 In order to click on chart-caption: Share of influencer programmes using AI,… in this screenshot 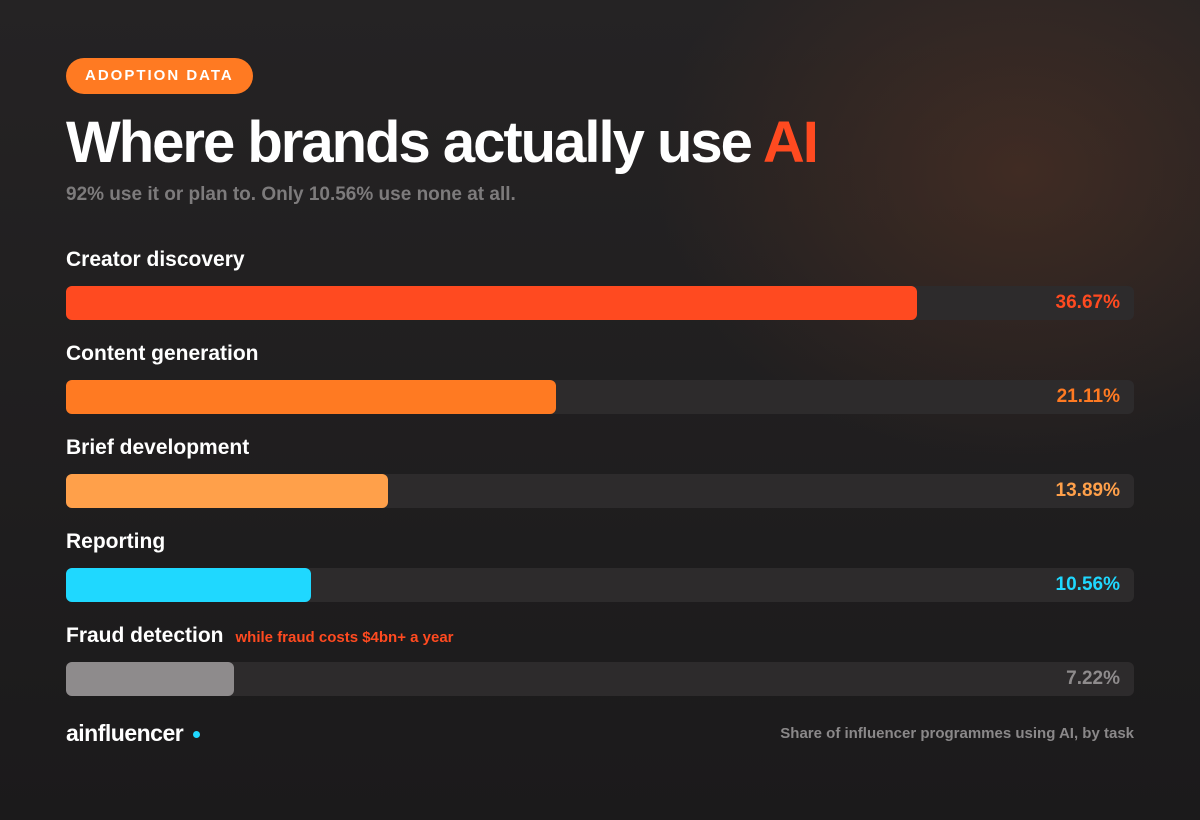, I will do `click(957, 733)`.